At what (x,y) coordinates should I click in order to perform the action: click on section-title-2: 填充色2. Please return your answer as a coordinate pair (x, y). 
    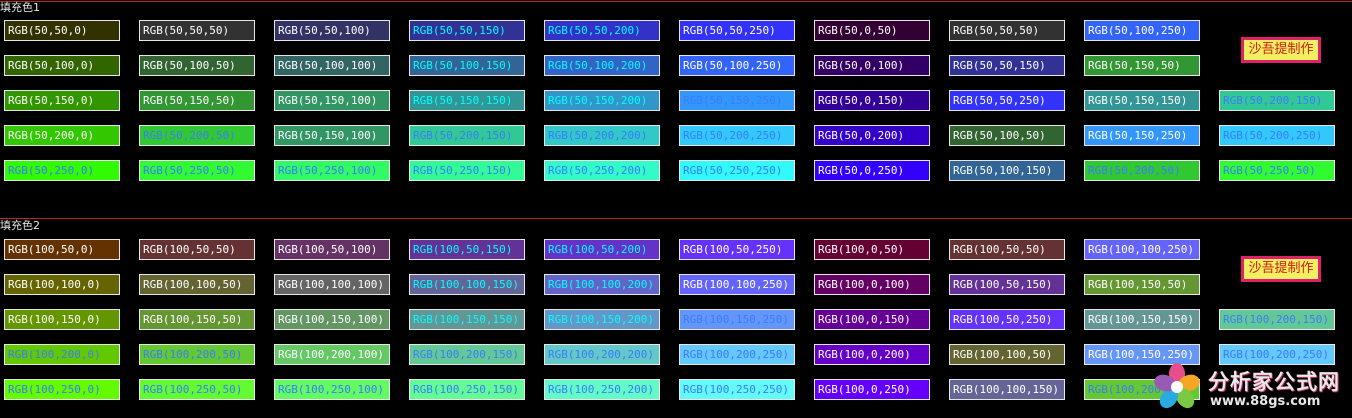
    Looking at the image, I should click on (20, 225).